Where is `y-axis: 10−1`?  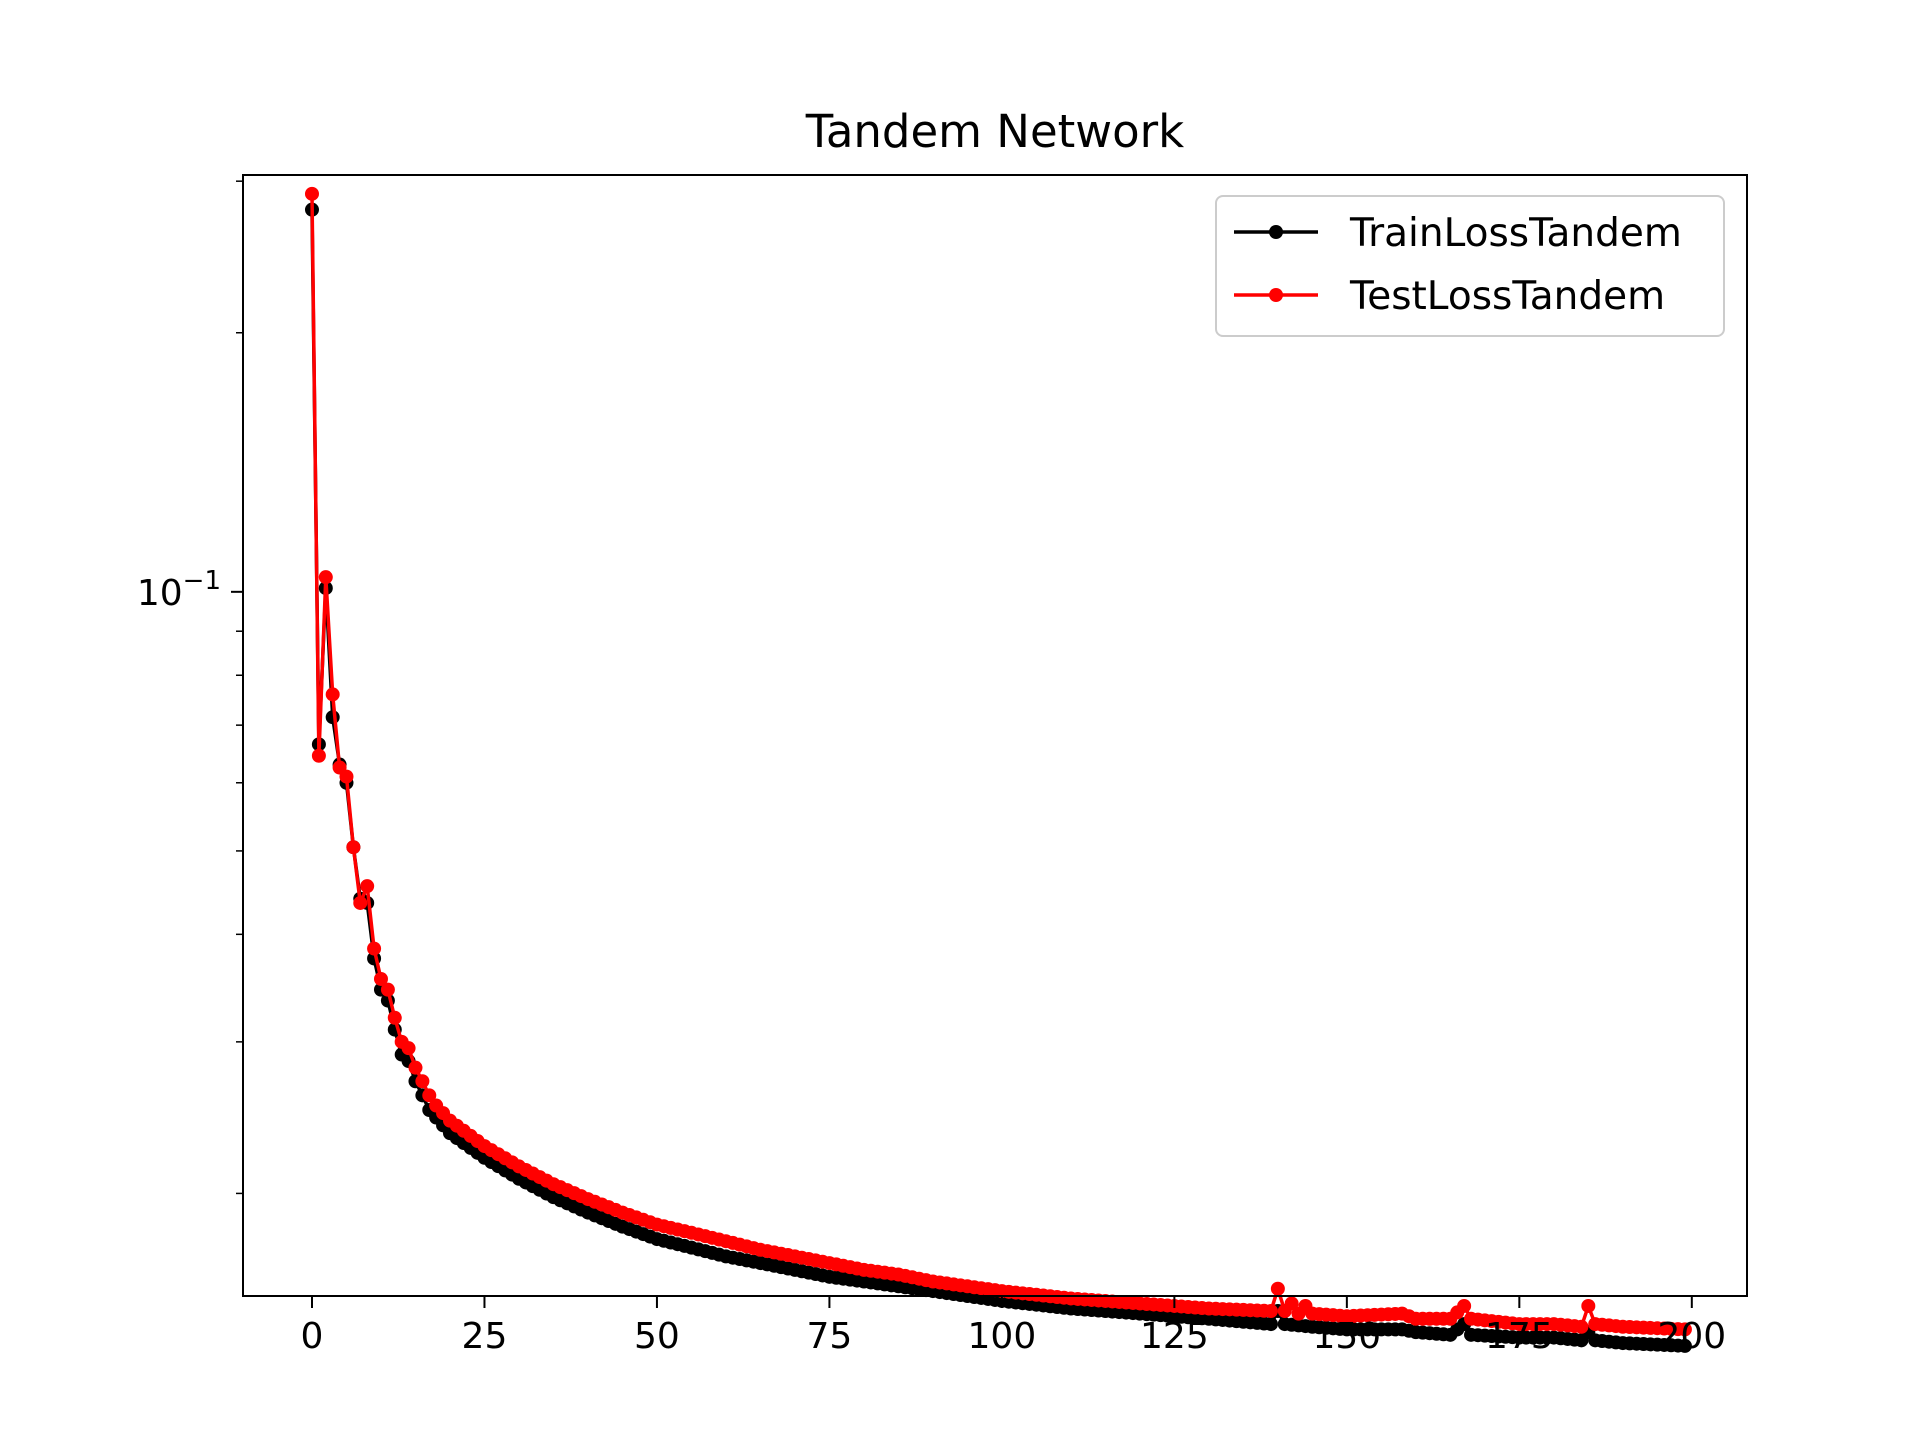
y-axis: 10−1 is located at coordinates (190, 687).